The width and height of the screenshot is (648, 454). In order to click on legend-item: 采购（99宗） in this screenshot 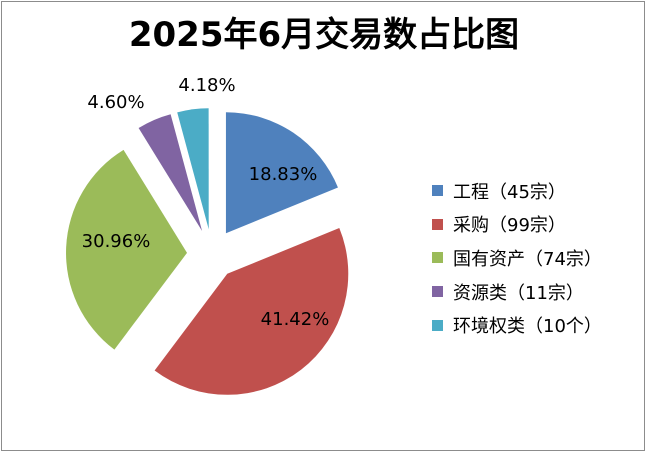, I will do `click(517, 225)`.